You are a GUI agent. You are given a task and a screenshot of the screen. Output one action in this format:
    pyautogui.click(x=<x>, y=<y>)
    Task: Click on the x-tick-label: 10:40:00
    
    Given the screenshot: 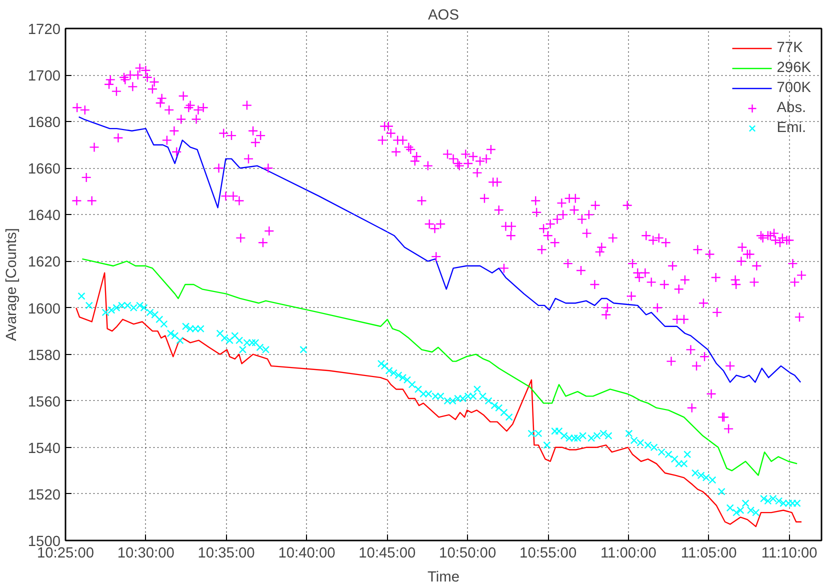 What is the action you would take?
    pyautogui.click(x=307, y=554)
    